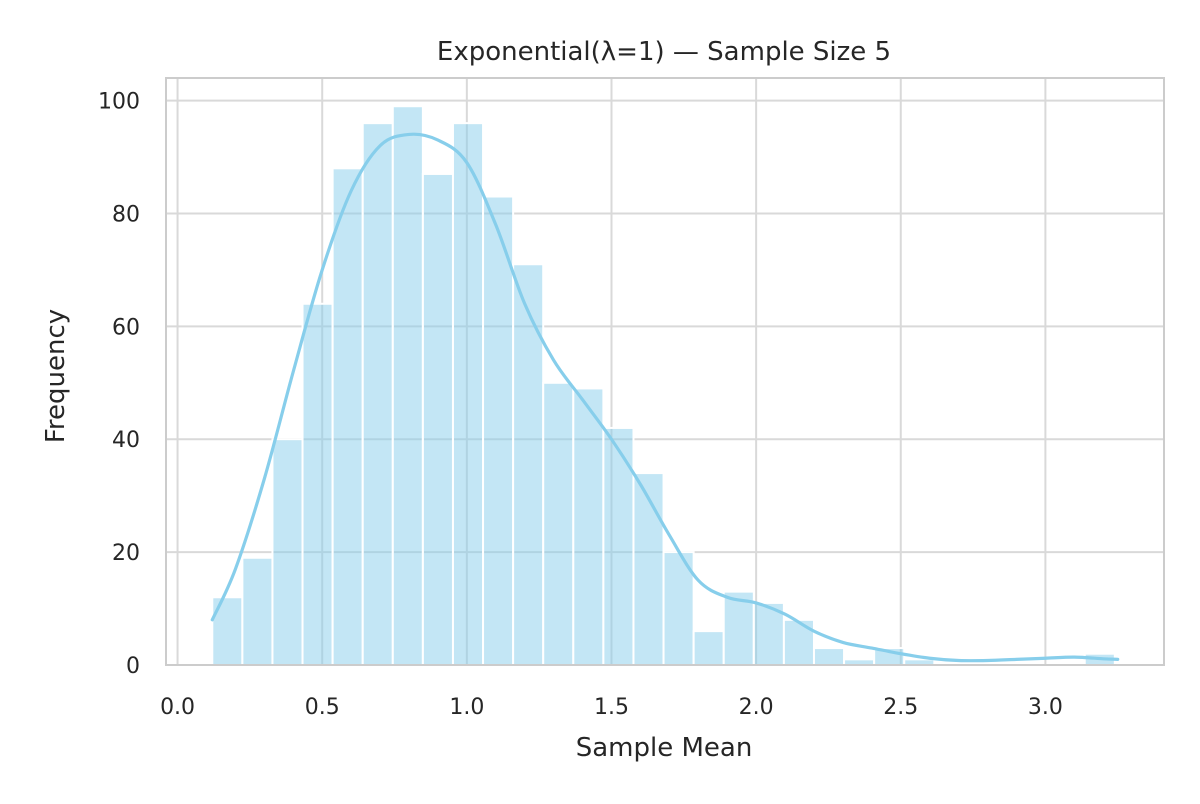 This screenshot has height=804, width=1200. I want to click on x-tick-label: 0.5, so click(322, 707).